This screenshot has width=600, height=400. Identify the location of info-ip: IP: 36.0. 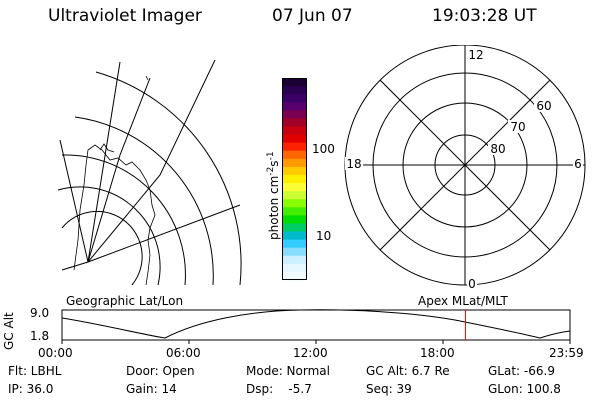
(31, 389).